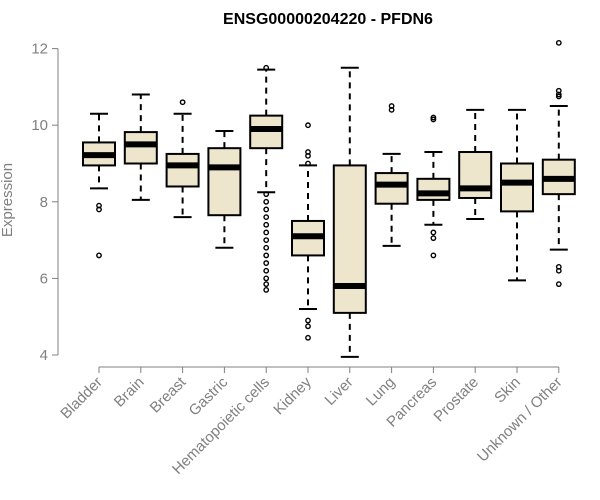 Image resolution: width=600 pixels, height=500 pixels. I want to click on x-tick-label: Skin, so click(507, 390).